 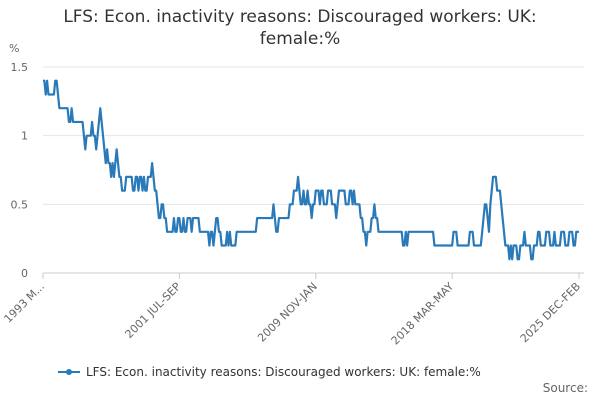 What do you see at coordinates (287, 312) in the screenshot?
I see `x-tick-label: 2009 NOV-JAN` at bounding box center [287, 312].